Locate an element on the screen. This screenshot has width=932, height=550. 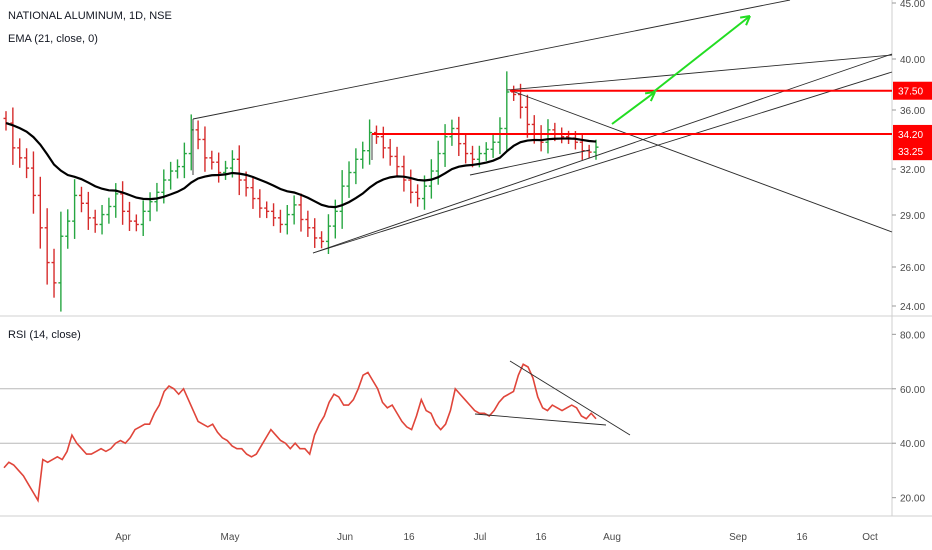
time-tick-label: Apr is located at coordinates (123, 537).